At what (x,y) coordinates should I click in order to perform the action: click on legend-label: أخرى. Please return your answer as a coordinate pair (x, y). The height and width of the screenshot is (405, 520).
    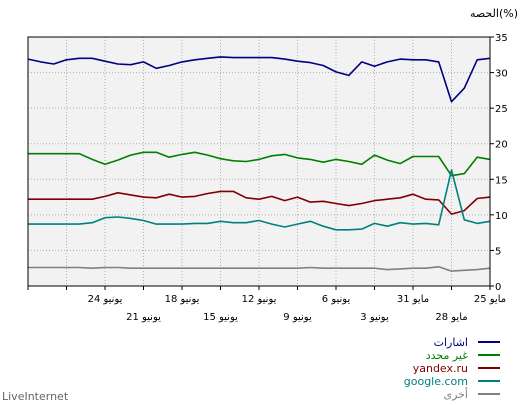
    Looking at the image, I should click on (455, 394).